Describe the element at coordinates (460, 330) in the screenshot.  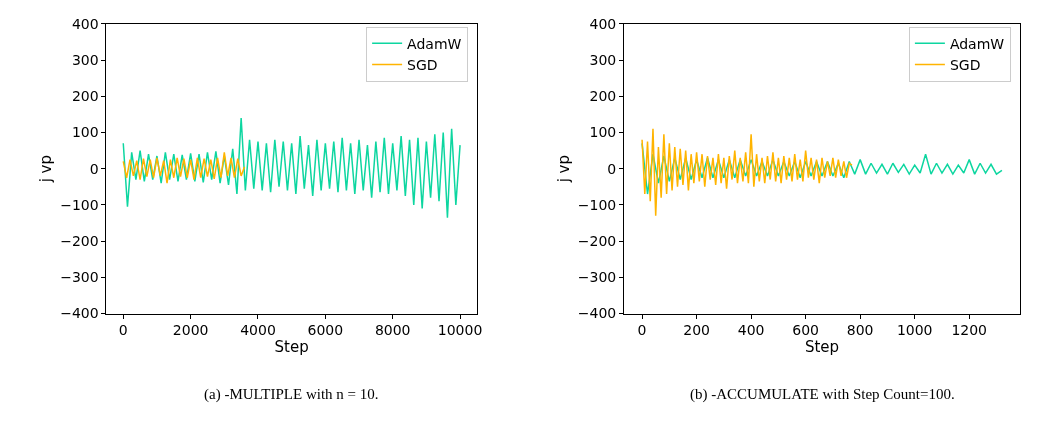
I see `x-tick-label: 10000` at that location.